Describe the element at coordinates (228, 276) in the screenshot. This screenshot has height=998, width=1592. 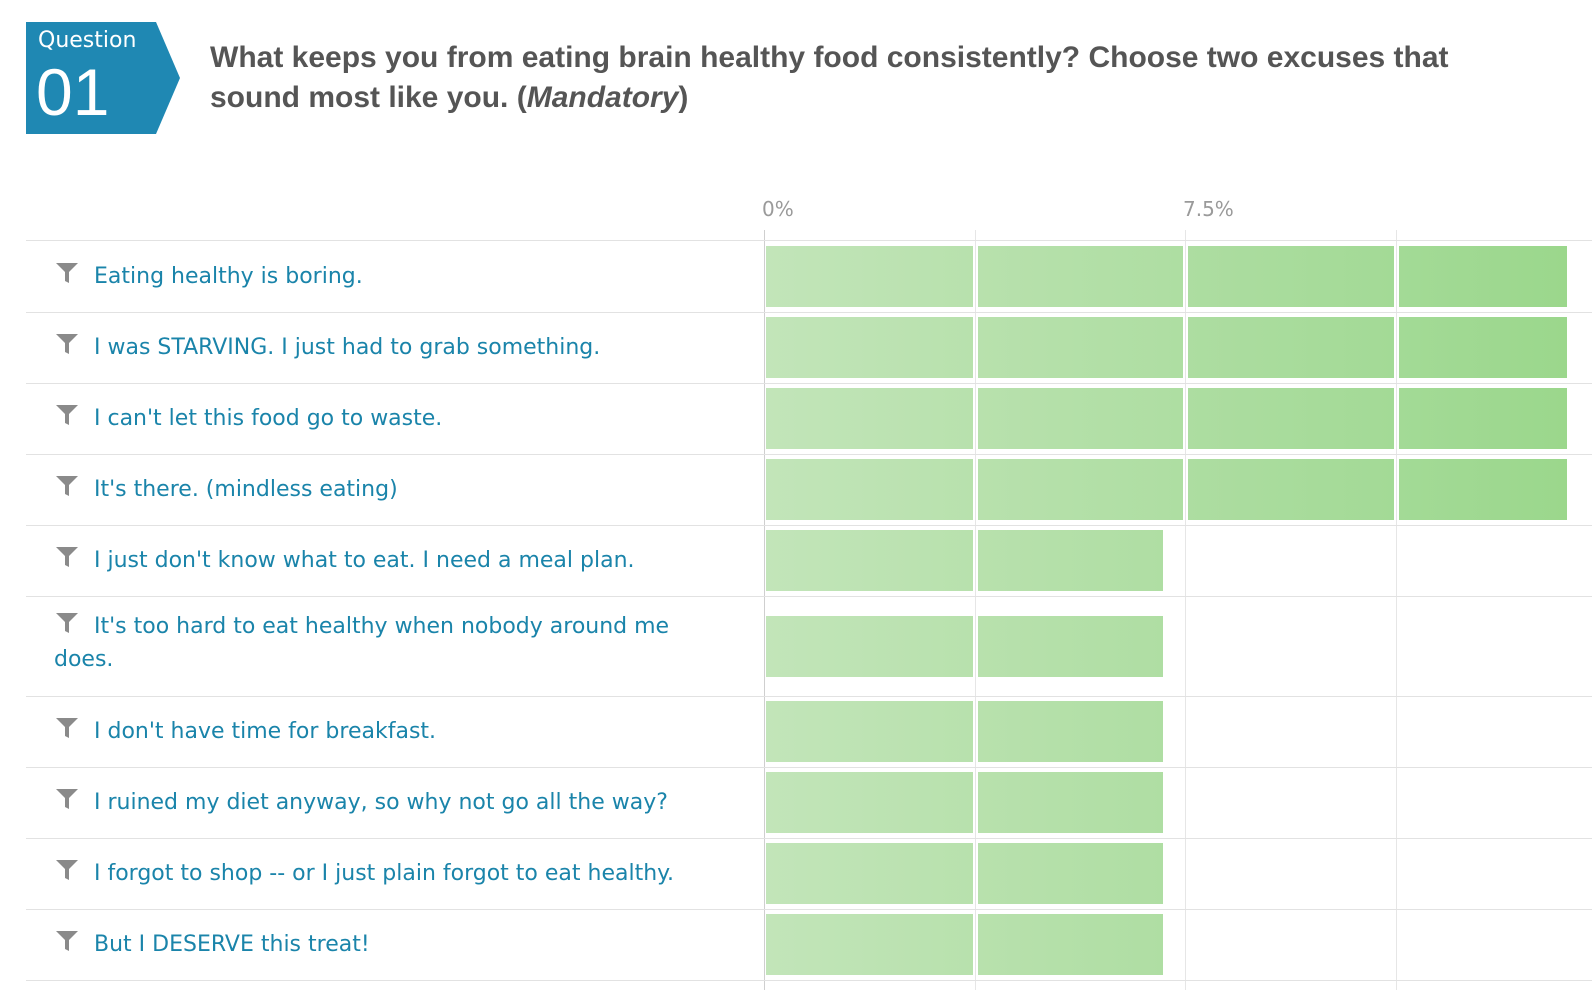
I see `answer-text: Eating healthy is boring.` at that location.